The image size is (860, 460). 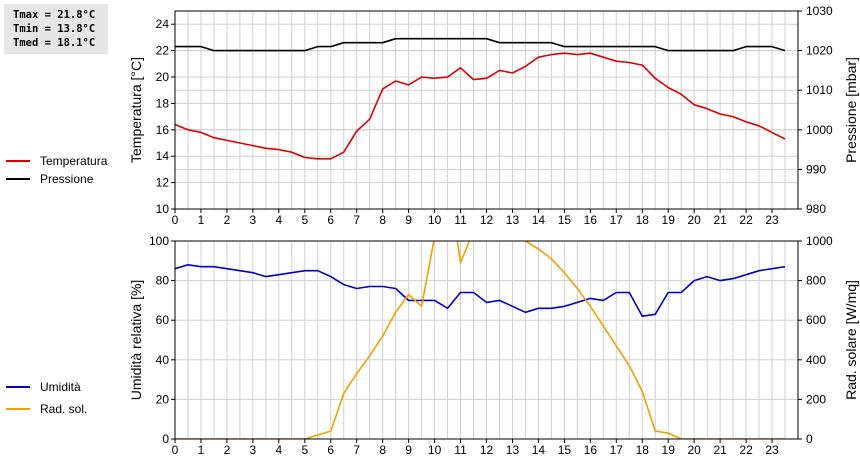 What do you see at coordinates (819, 90) in the screenshot?
I see `y-tick-label-right: 1010` at bounding box center [819, 90].